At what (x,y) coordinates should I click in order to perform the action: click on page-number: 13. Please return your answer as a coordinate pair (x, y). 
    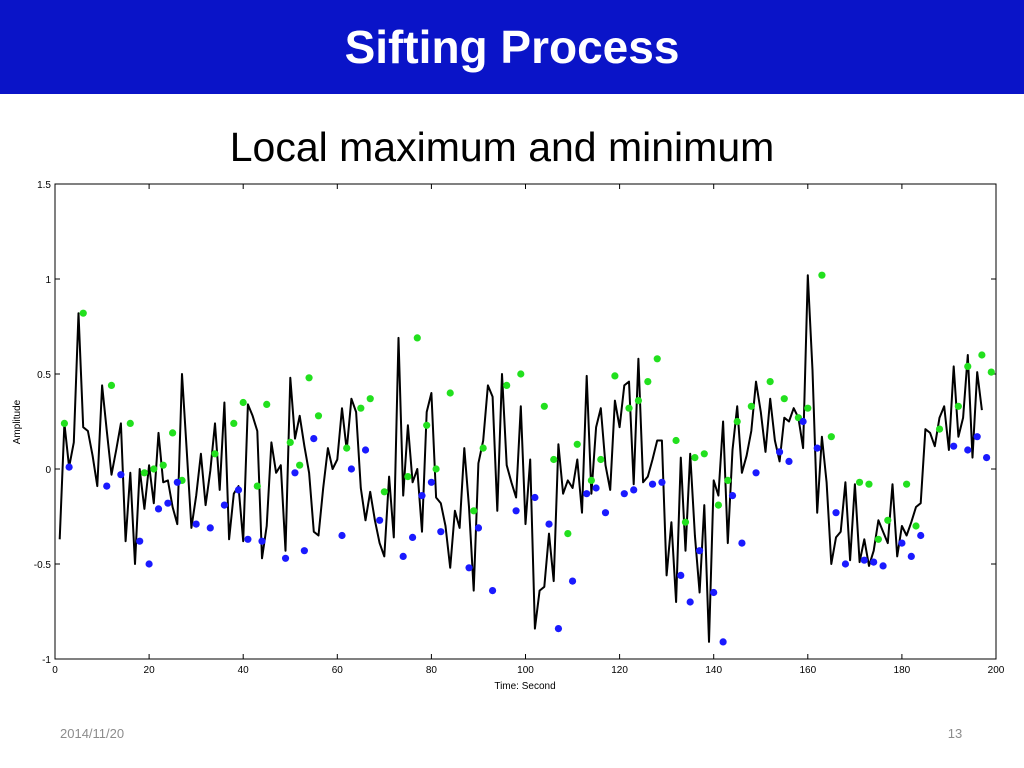
    Looking at the image, I should click on (955, 733).